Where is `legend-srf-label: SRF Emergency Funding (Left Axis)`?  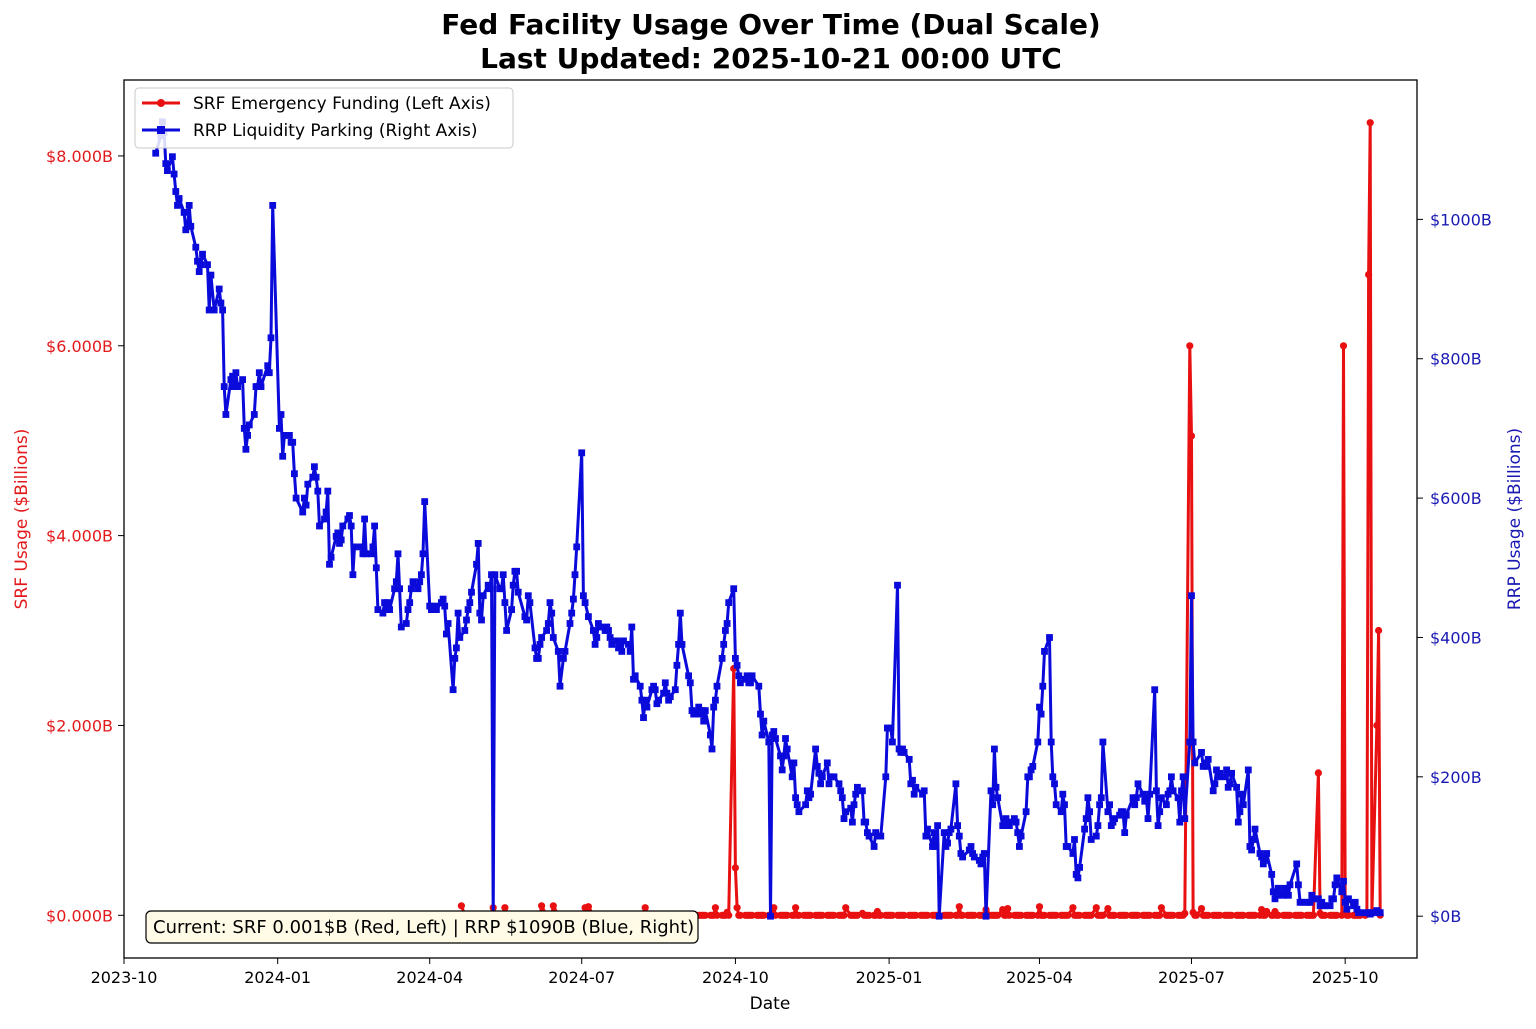
legend-srf-label: SRF Emergency Funding (Left Axis) is located at coordinates (342, 104).